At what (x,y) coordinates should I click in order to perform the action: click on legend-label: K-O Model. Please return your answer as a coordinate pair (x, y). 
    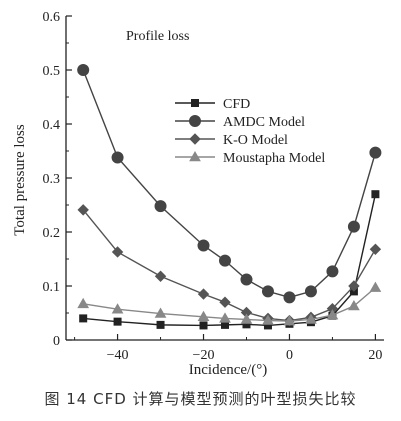
    Looking at the image, I should click on (255, 140).